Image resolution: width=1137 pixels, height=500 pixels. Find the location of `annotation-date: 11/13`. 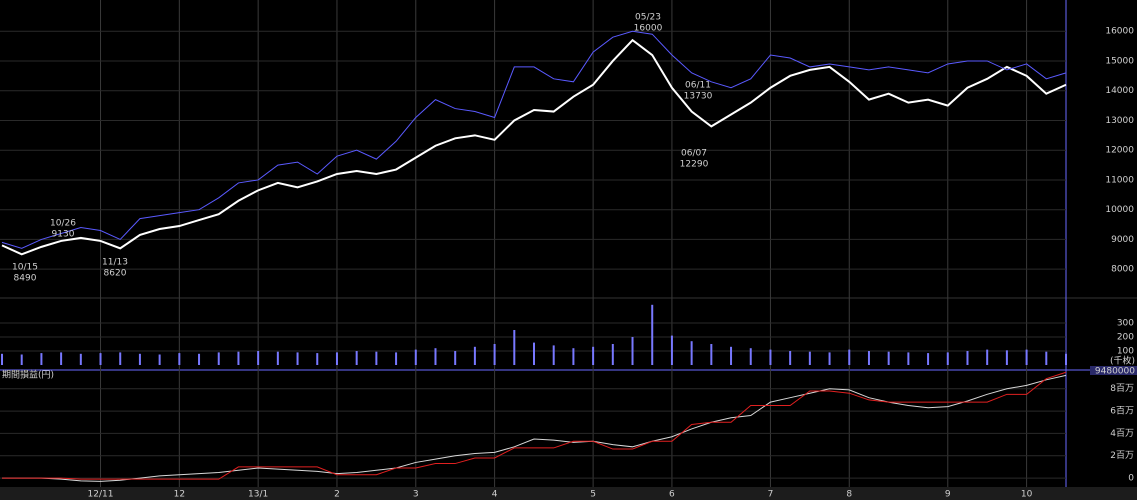

annotation-date: 11/13 is located at coordinates (115, 263).